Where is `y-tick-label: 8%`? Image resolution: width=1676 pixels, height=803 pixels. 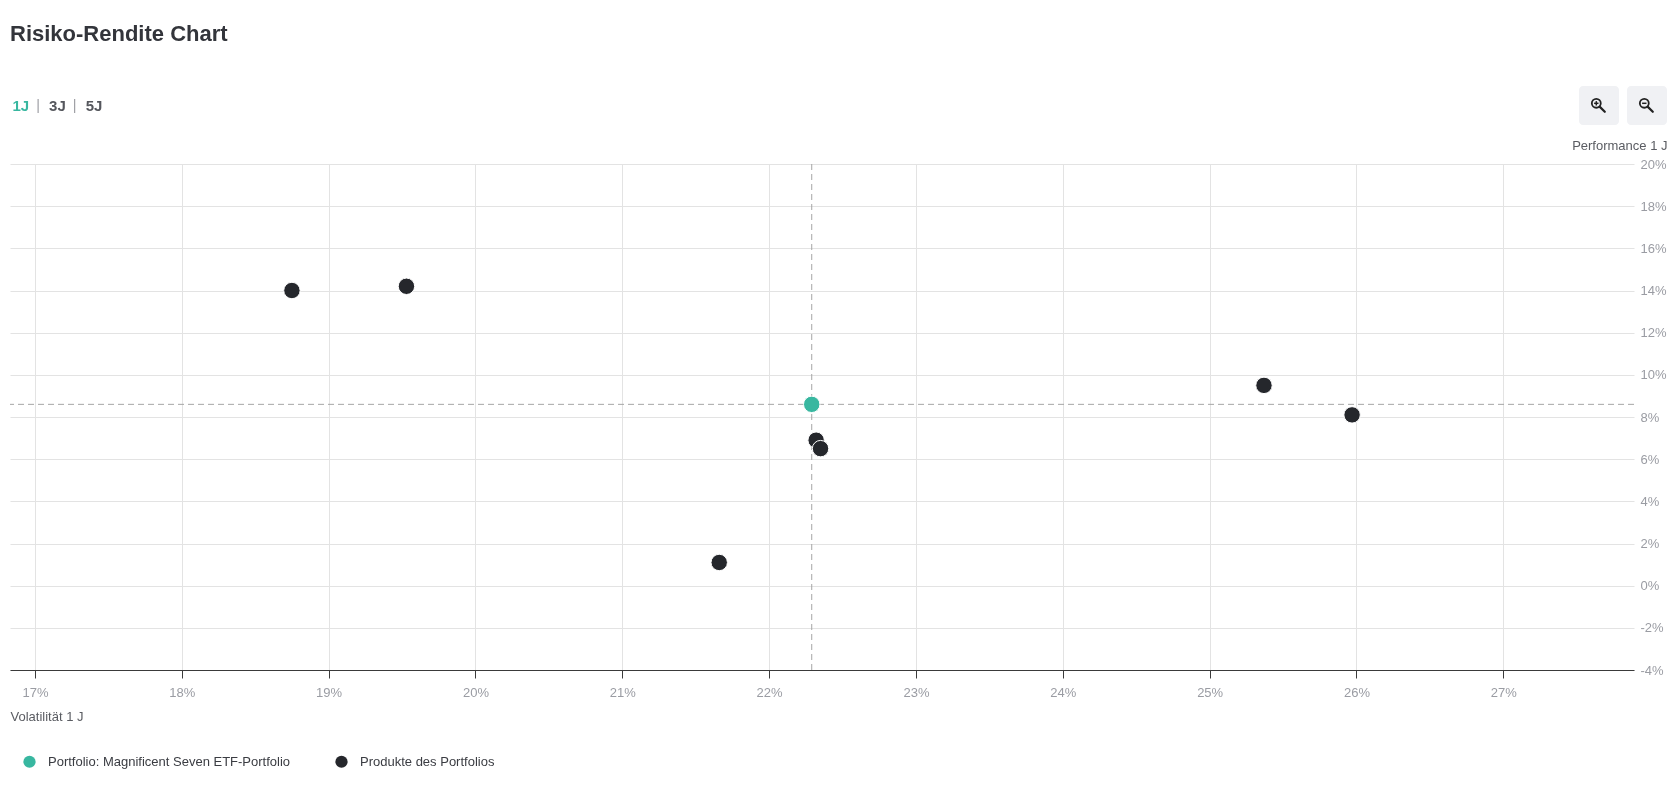
y-tick-label: 8% is located at coordinates (1650, 417).